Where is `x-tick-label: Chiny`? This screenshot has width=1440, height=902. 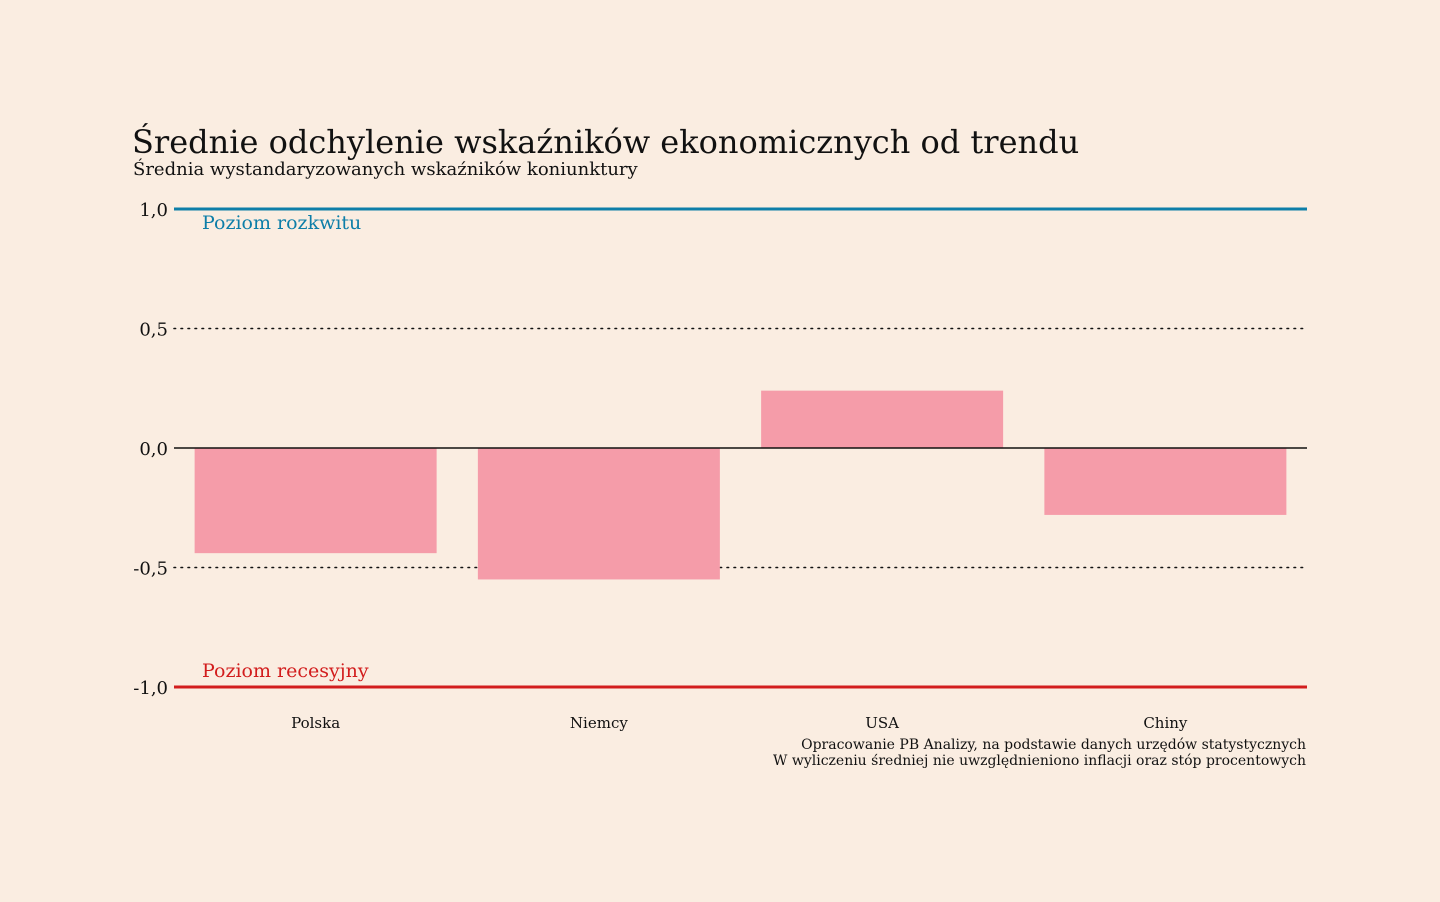 x-tick-label: Chiny is located at coordinates (1165, 723).